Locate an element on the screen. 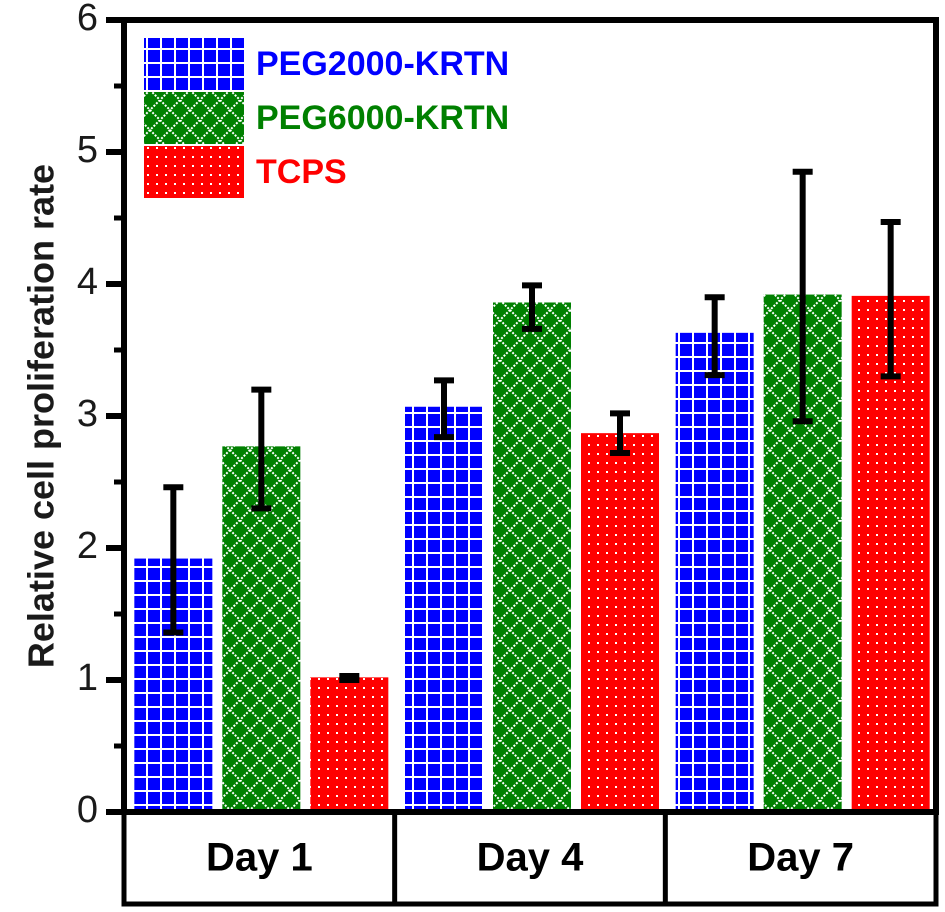 The image size is (945, 912). y-tick-label: 6 is located at coordinates (87, 19).